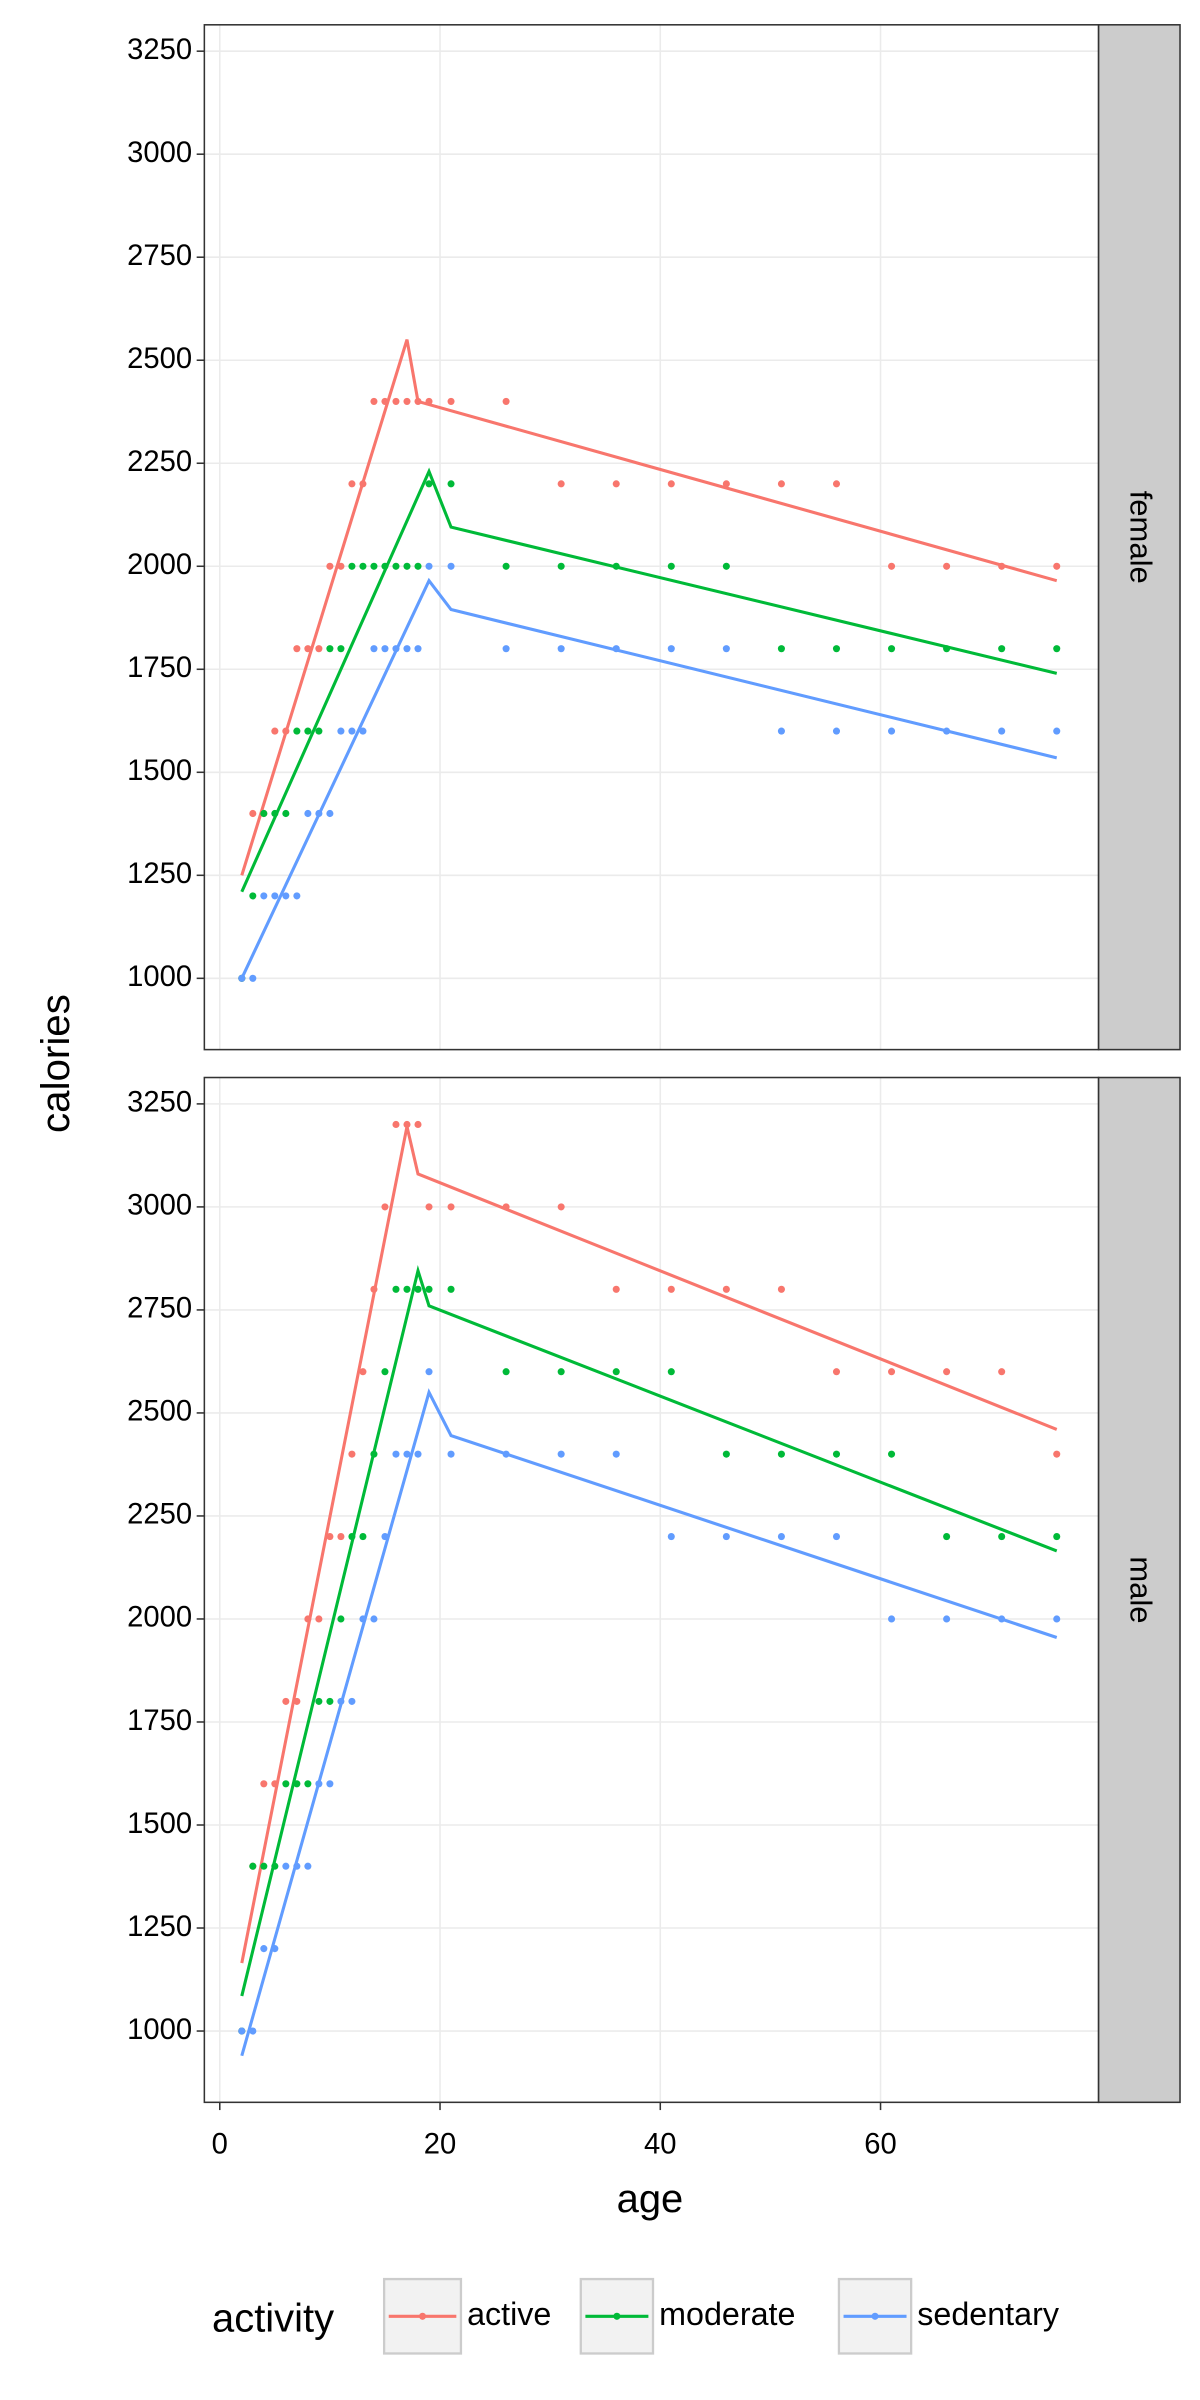 The height and width of the screenshot is (2400, 1200). What do you see at coordinates (159, 461) in the screenshot?
I see `y-tick-label: 2250` at bounding box center [159, 461].